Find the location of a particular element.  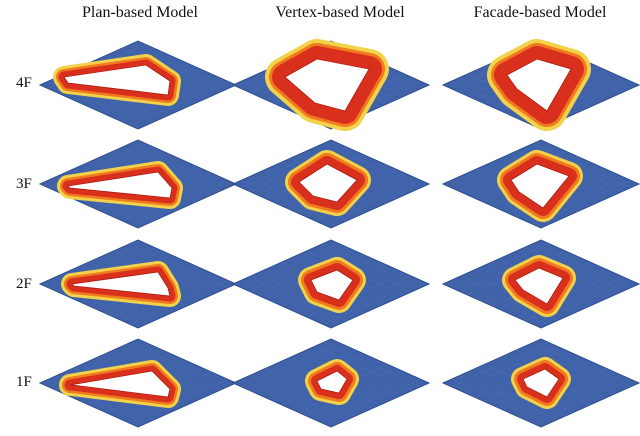

panel-1f-plan is located at coordinates (138, 383).